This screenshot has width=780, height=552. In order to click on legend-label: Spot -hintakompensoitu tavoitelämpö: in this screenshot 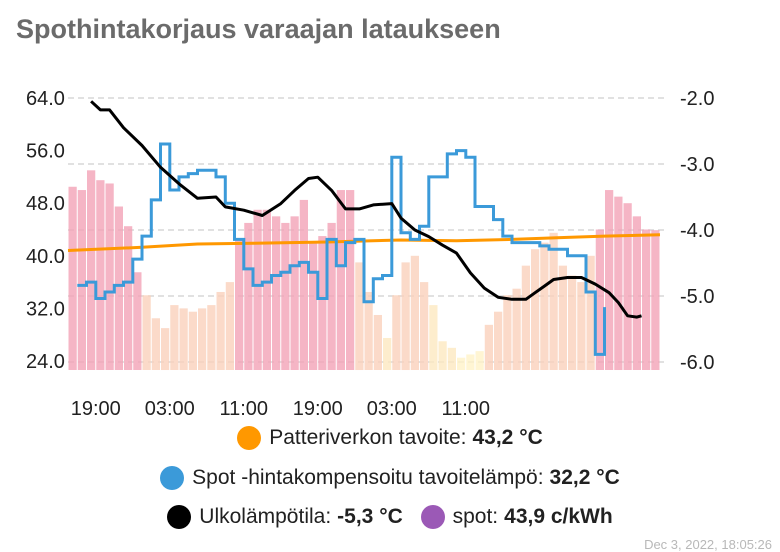, I will do `click(368, 477)`.